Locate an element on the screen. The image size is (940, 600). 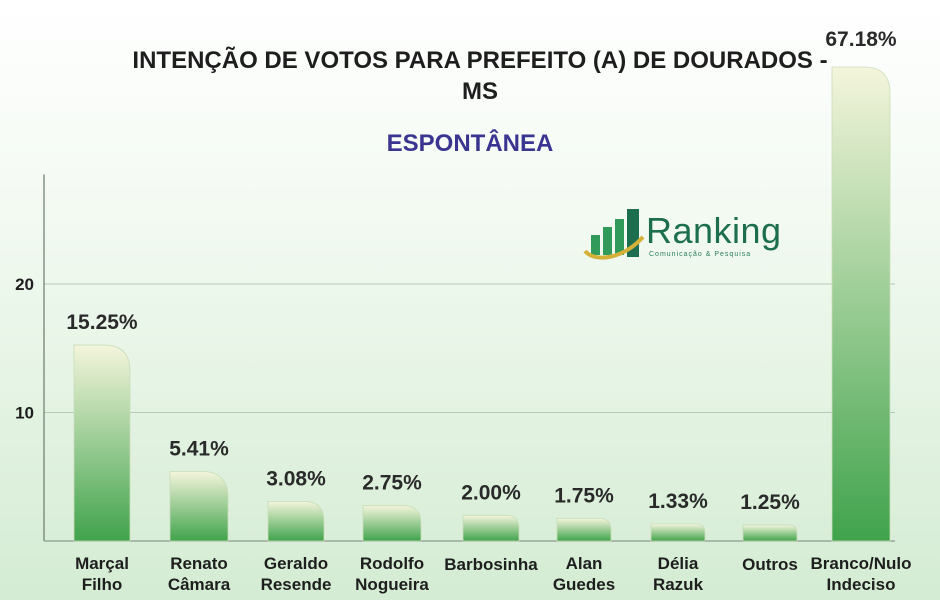
bar-value-label: 3.08% is located at coordinates (296, 478).